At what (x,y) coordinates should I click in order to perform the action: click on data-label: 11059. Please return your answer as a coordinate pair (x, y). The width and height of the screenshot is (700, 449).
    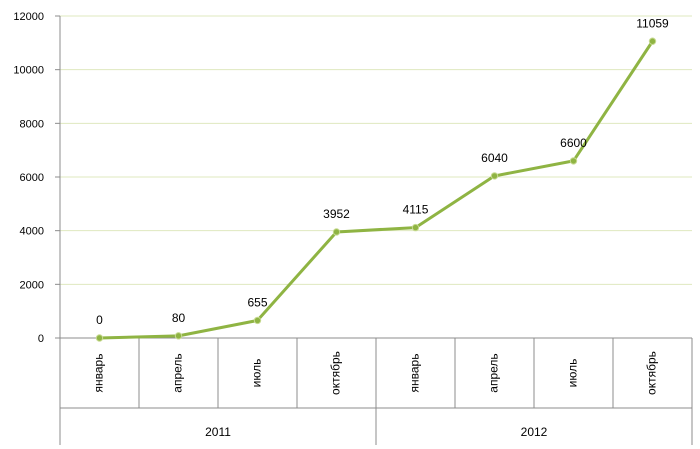
    Looking at the image, I should click on (652, 23).